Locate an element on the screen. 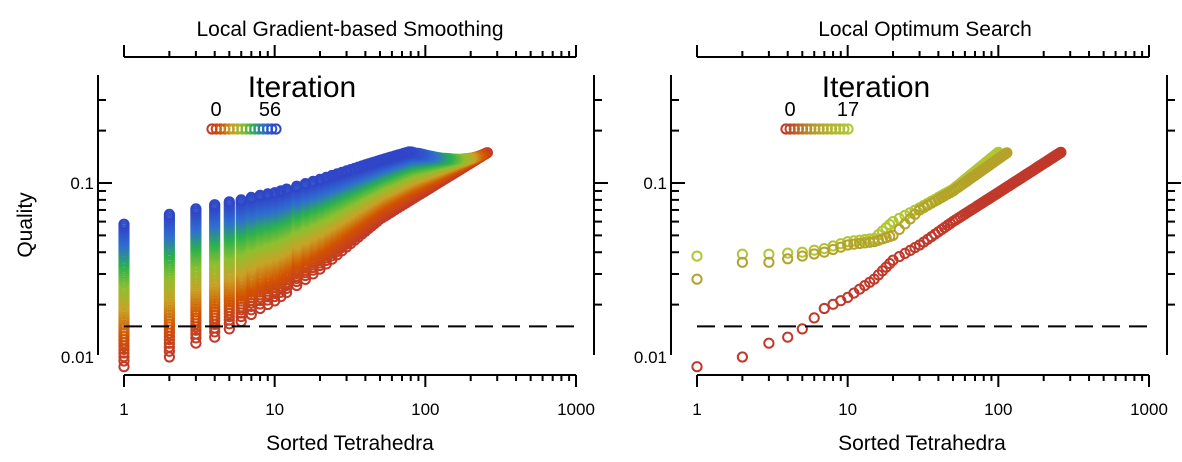 The height and width of the screenshot is (462, 1182). chart-title: Local Gradient-based Smoothing is located at coordinates (349, 29).